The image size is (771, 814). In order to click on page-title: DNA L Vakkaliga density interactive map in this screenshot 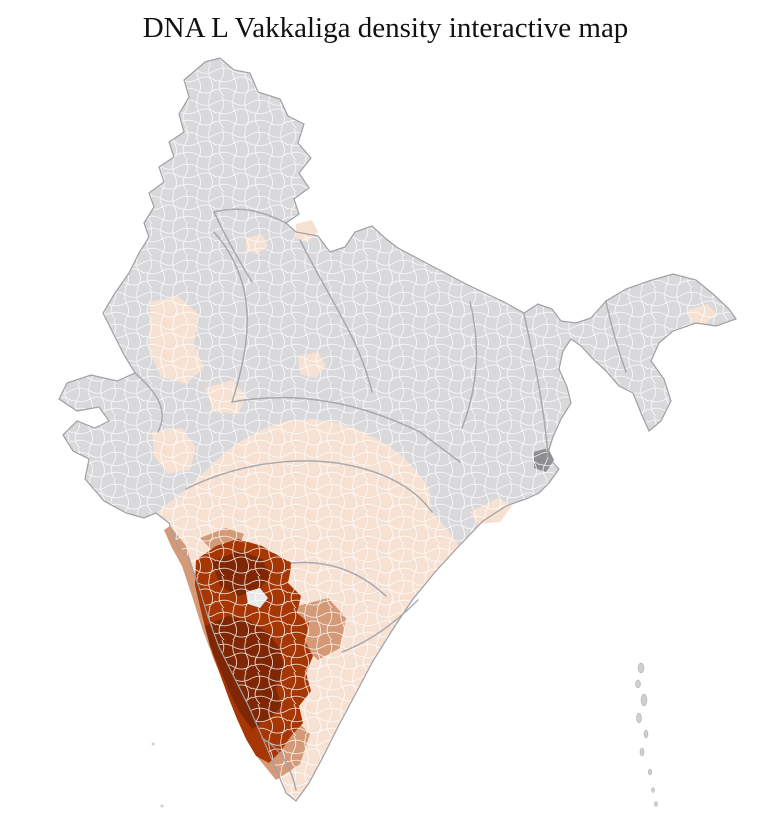, I will do `click(385, 28)`.